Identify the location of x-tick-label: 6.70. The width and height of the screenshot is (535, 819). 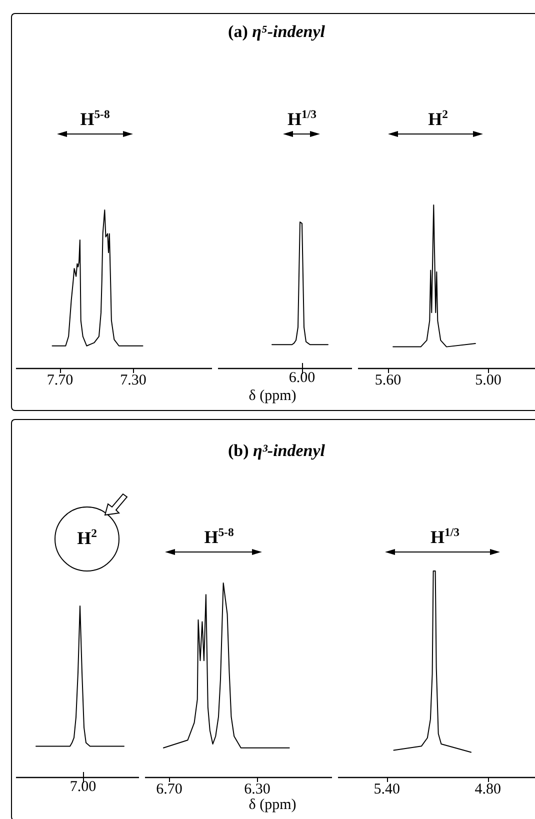
(169, 790).